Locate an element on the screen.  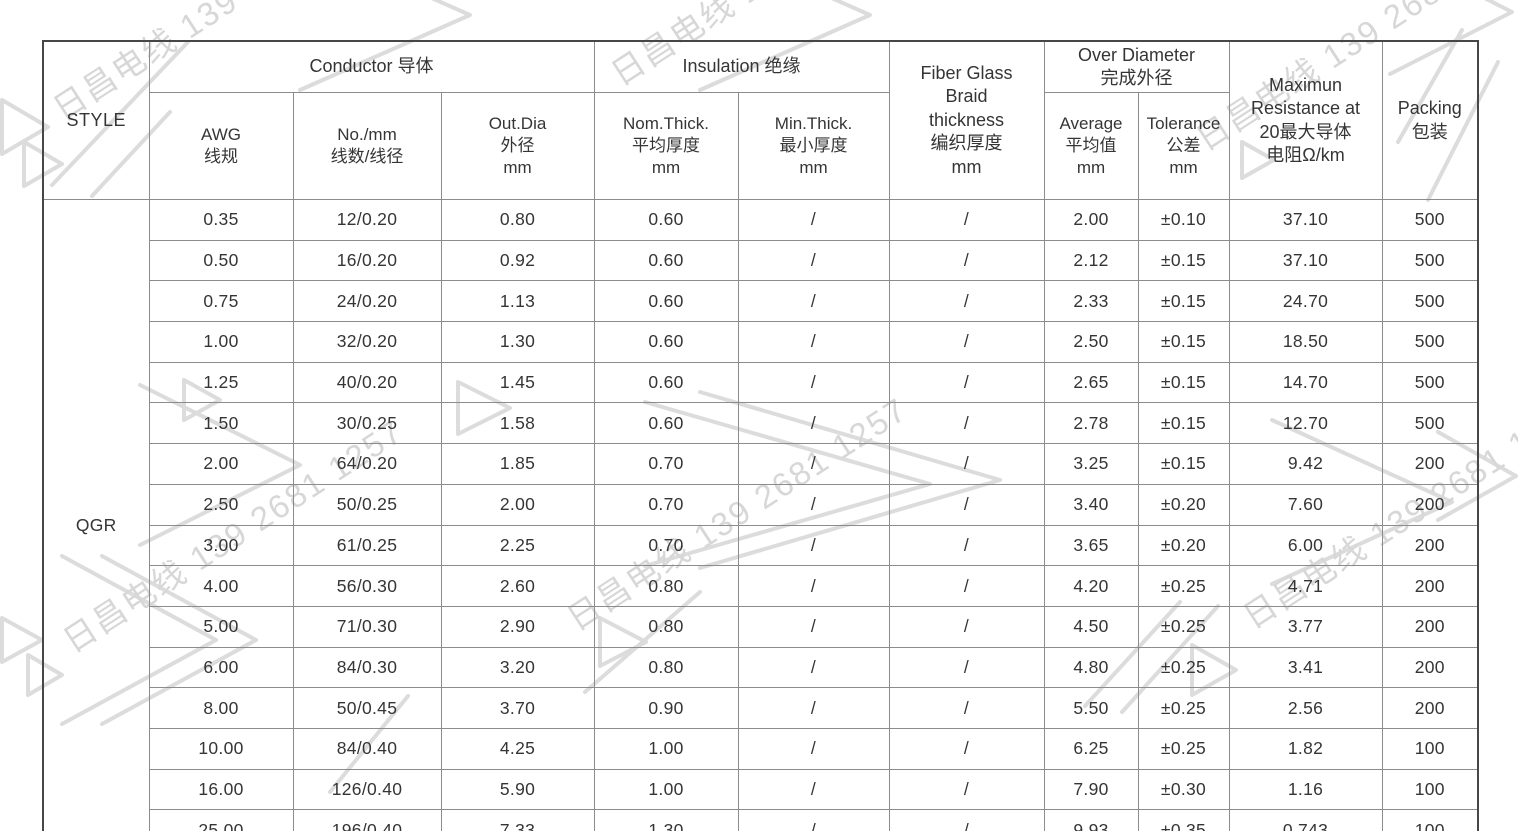
table-cell: 3.41 is located at coordinates (1305, 667).